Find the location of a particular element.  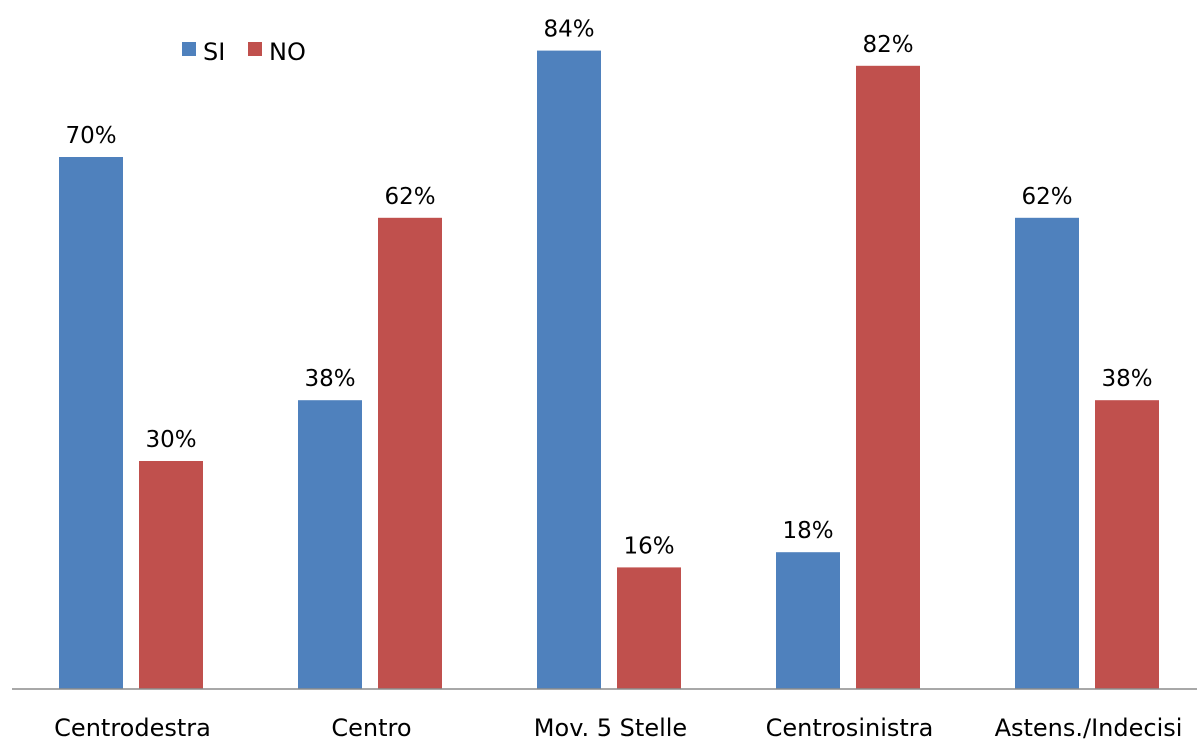

legend-label-si: SI is located at coordinates (214, 52).